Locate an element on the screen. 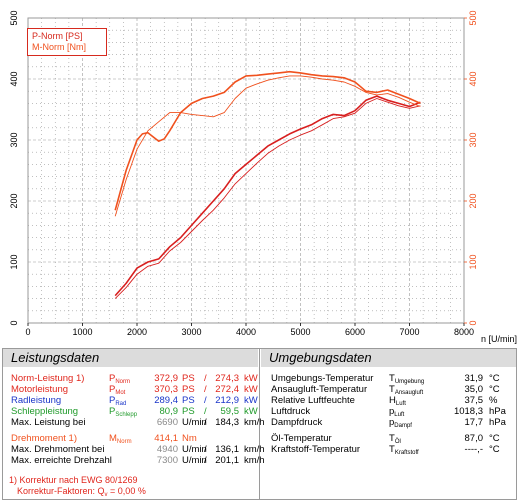 This screenshot has width=519, height=502. row-label: Max. Drehmoment bei is located at coordinates (58, 449).